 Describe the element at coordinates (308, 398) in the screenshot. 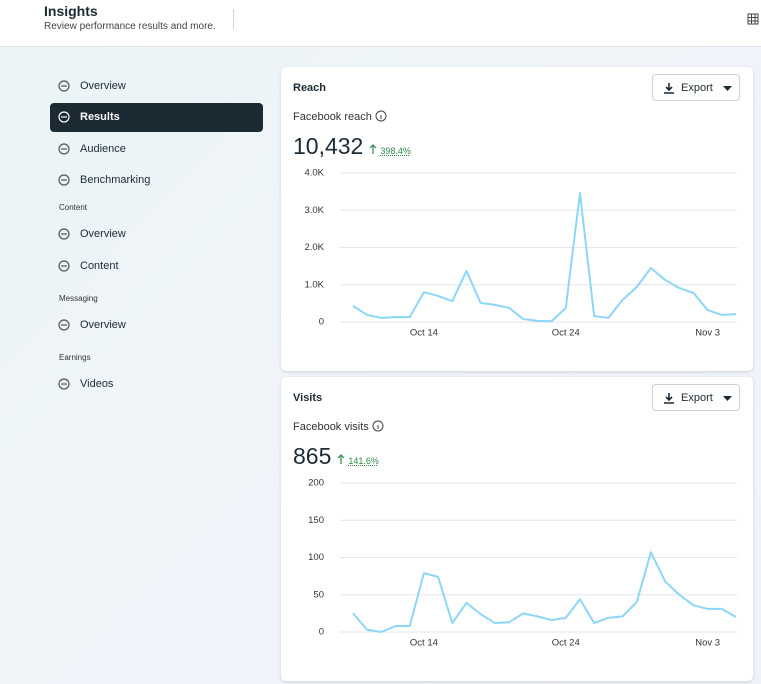

I see `card-title: Visits` at that location.